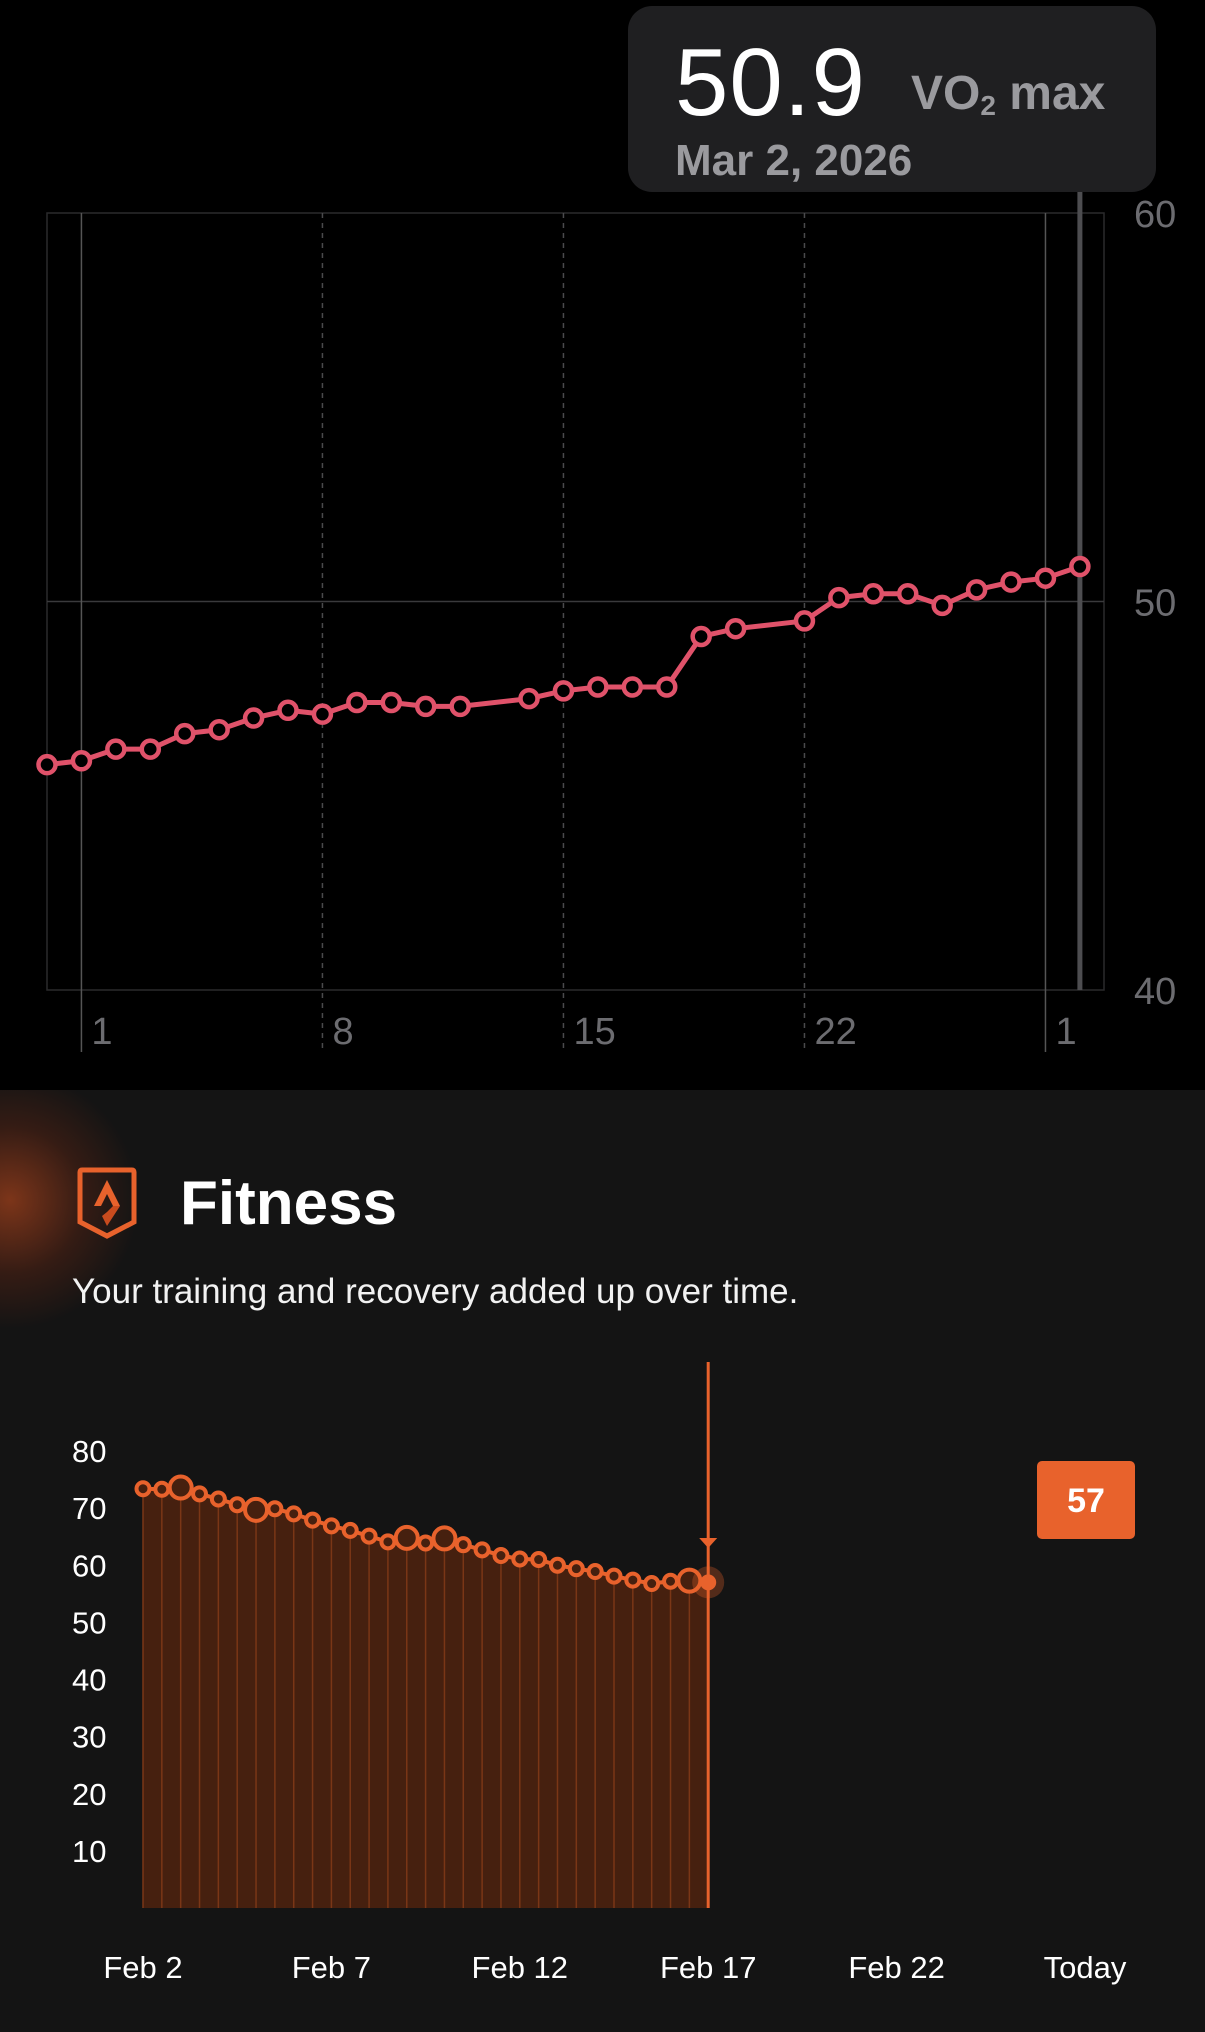 Image resolution: width=1205 pixels, height=2032 pixels. What do you see at coordinates (1085, 1967) in the screenshot?
I see `fitness-x-tick-label: Today` at bounding box center [1085, 1967].